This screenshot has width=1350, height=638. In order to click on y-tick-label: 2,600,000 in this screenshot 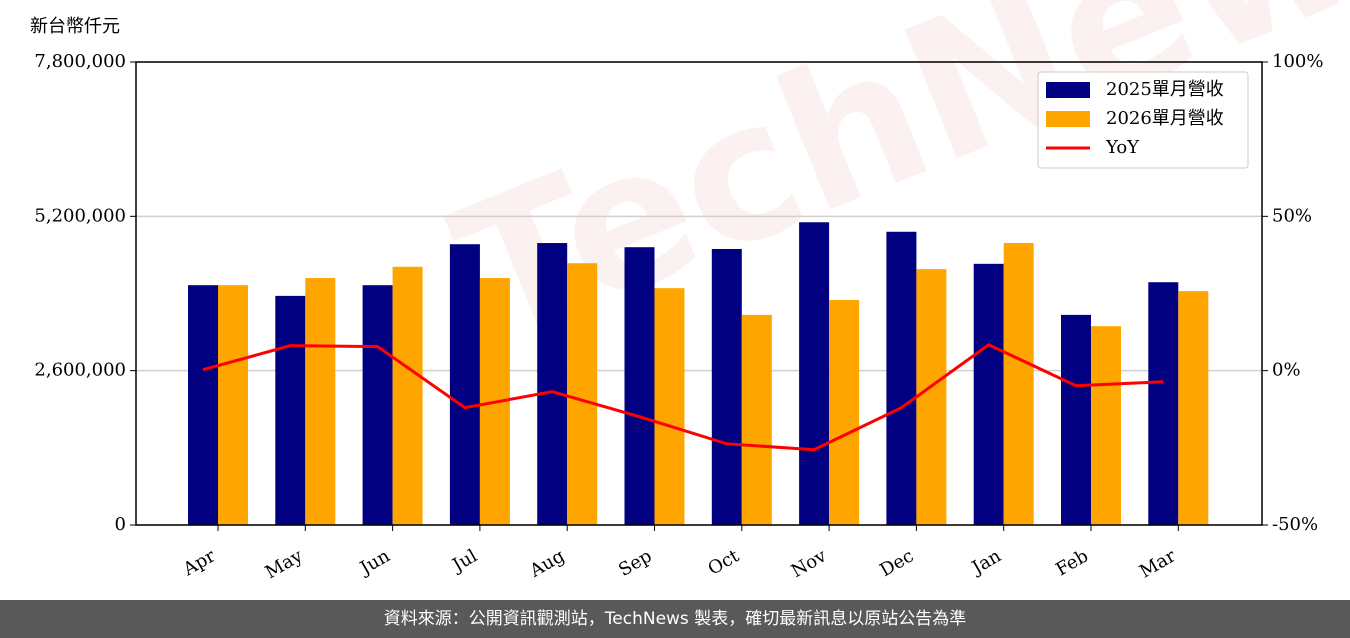, I will do `click(80, 370)`.